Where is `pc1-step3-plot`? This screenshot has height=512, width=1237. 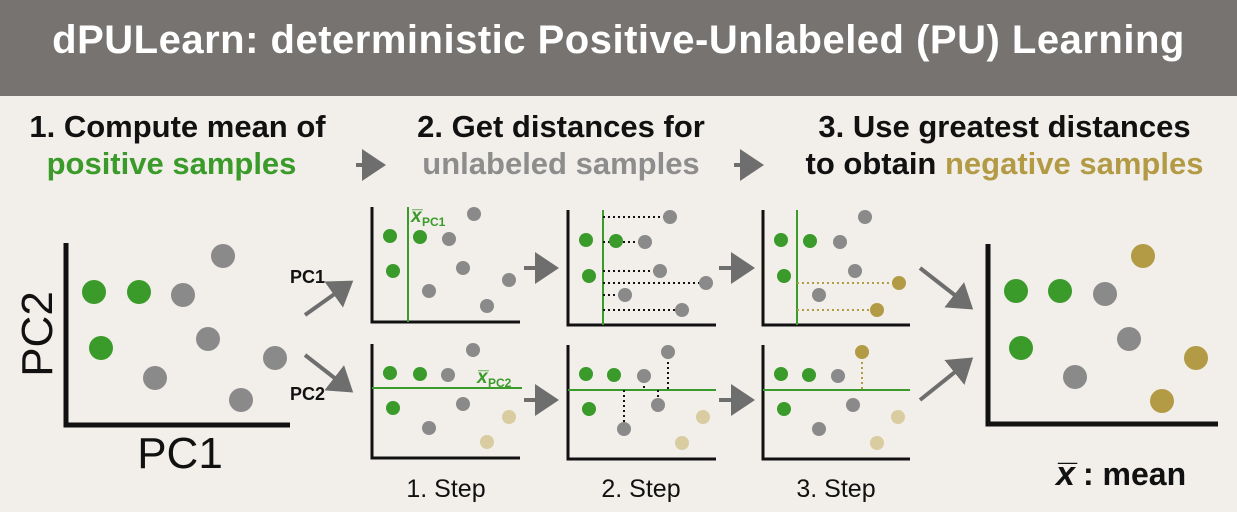 pc1-step3-plot is located at coordinates (835, 268).